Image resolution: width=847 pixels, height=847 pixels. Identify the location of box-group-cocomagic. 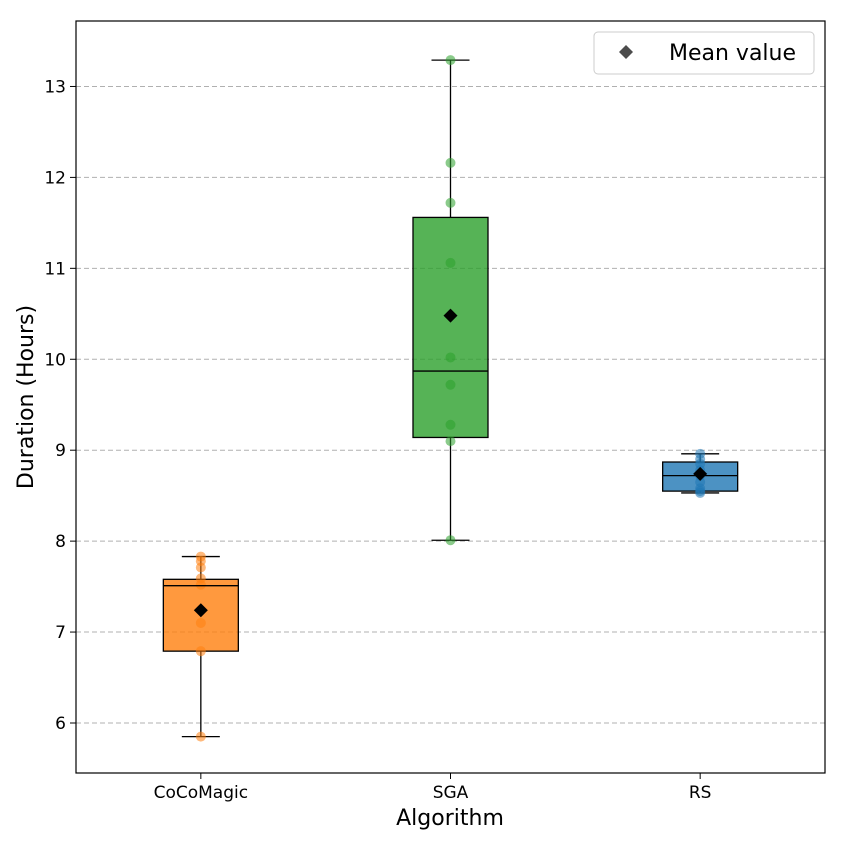
(200, 646).